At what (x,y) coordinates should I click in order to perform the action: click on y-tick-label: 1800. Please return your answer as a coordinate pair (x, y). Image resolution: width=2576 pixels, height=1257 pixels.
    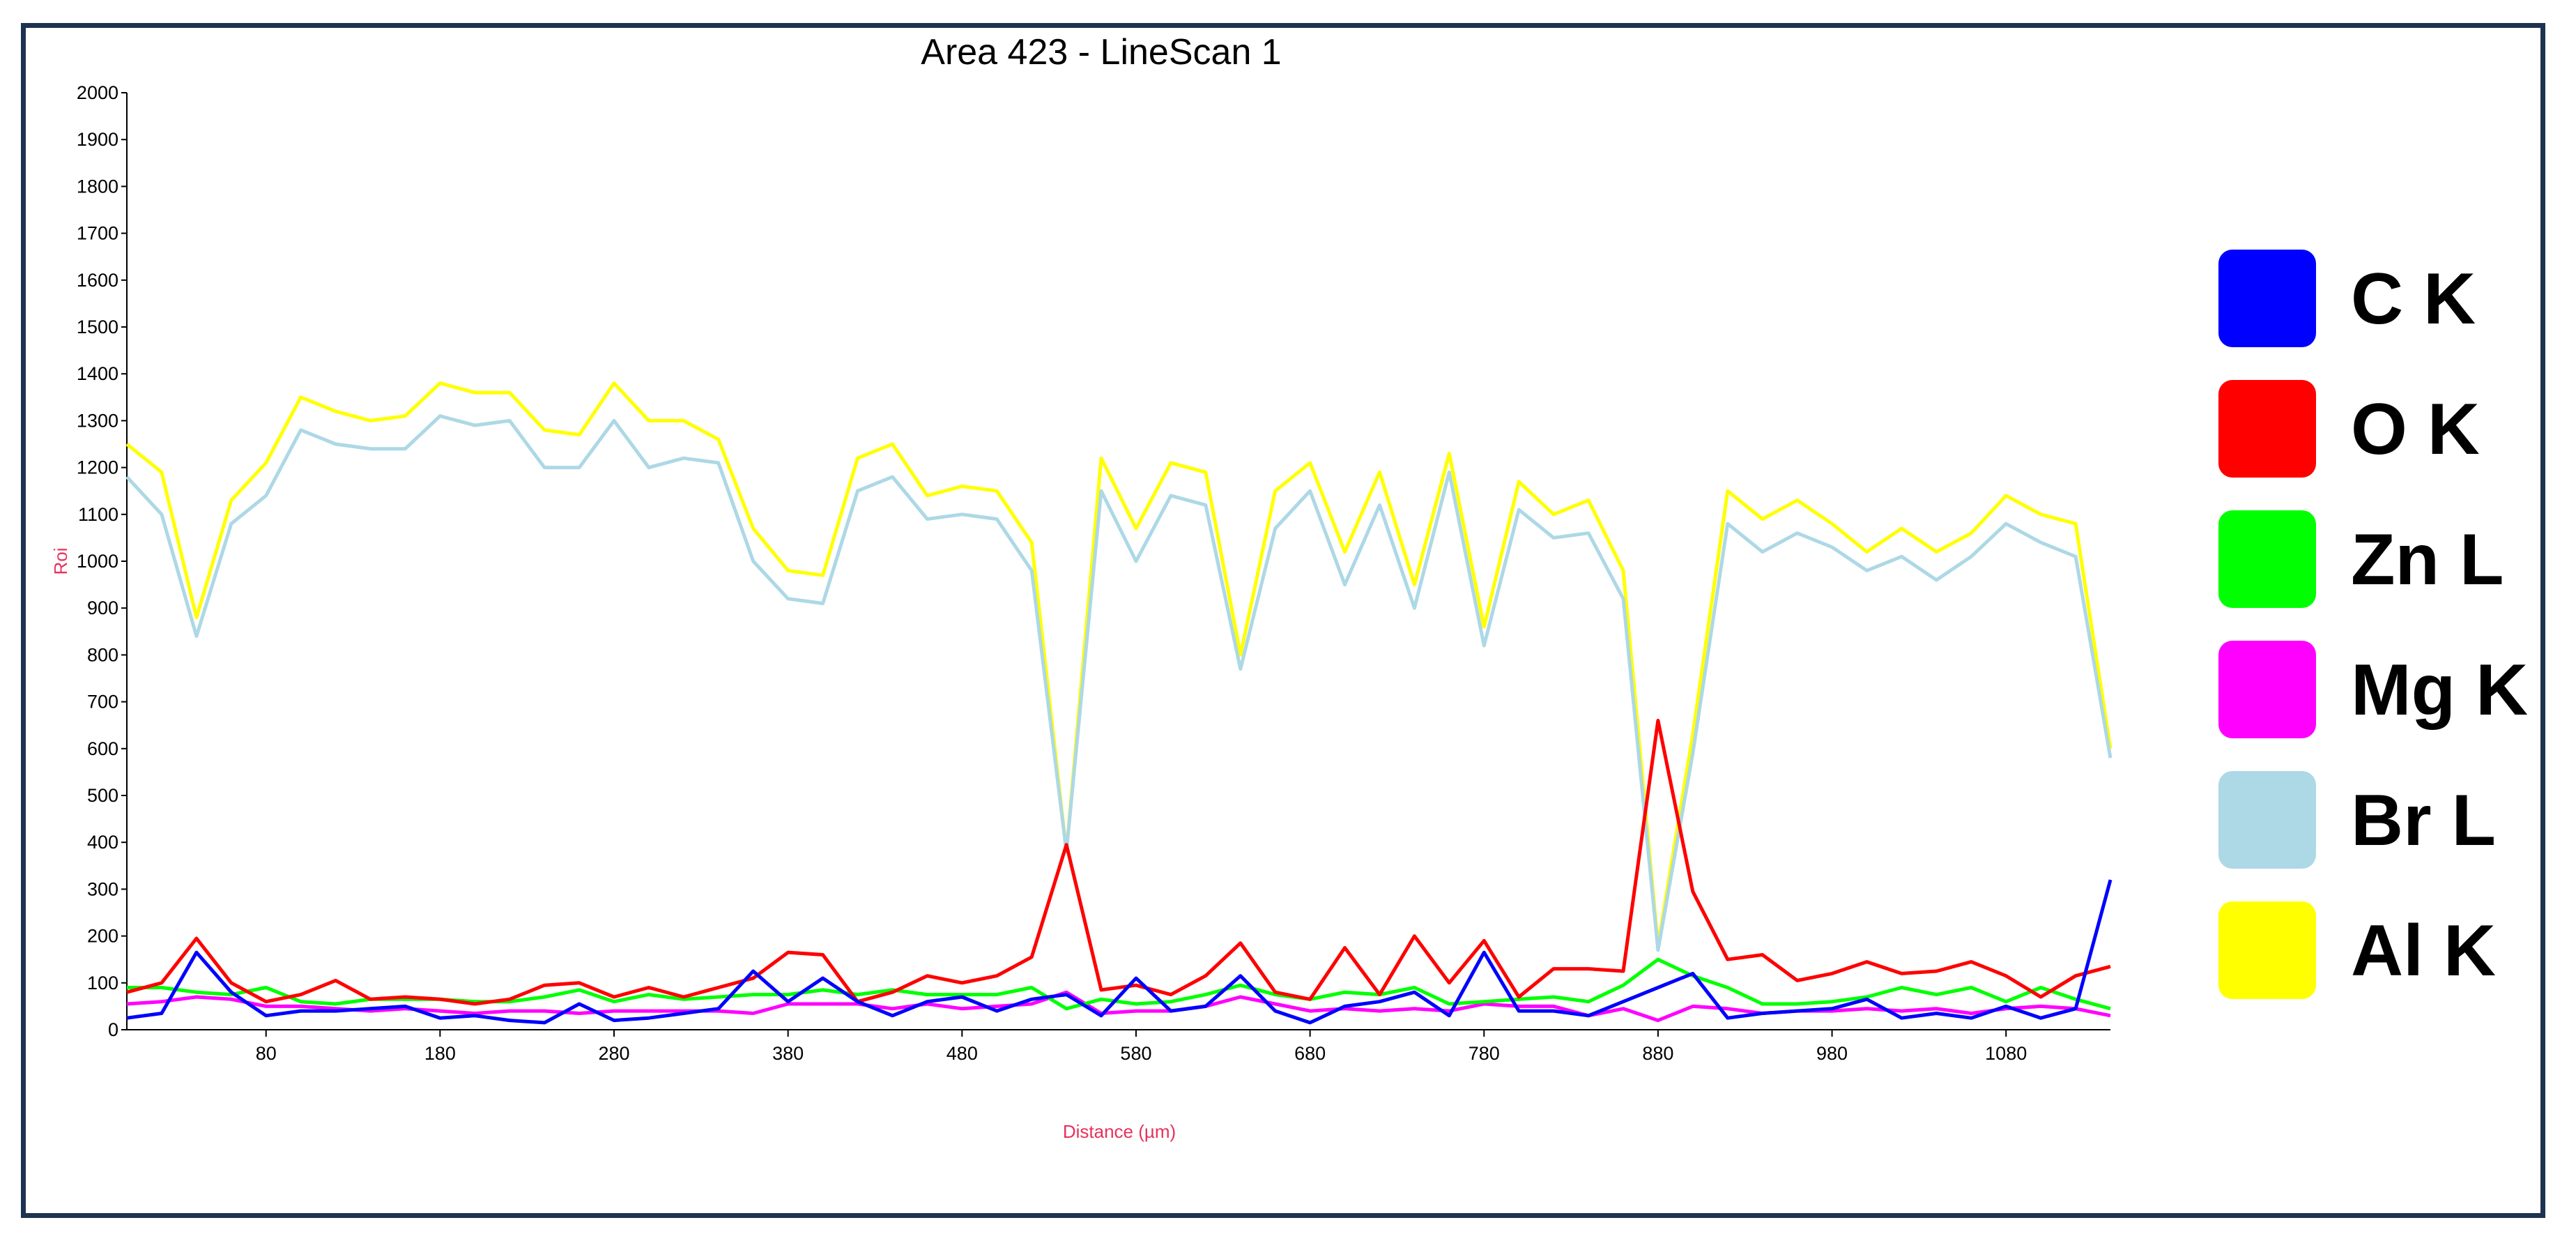
    Looking at the image, I should click on (98, 186).